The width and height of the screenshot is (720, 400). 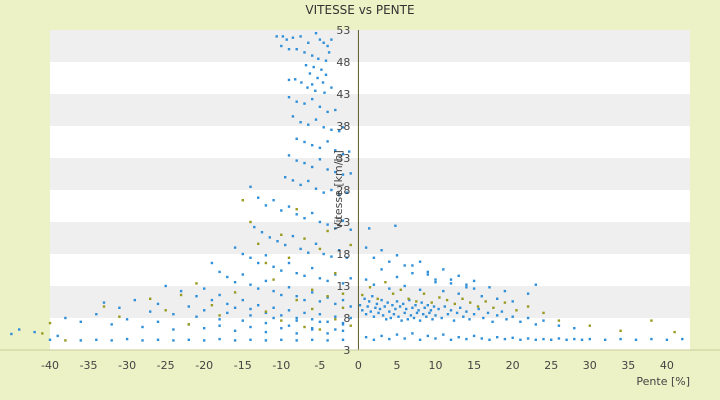 What do you see at coordinates (343, 254) in the screenshot?
I see `y-tick-label: 18` at bounding box center [343, 254].